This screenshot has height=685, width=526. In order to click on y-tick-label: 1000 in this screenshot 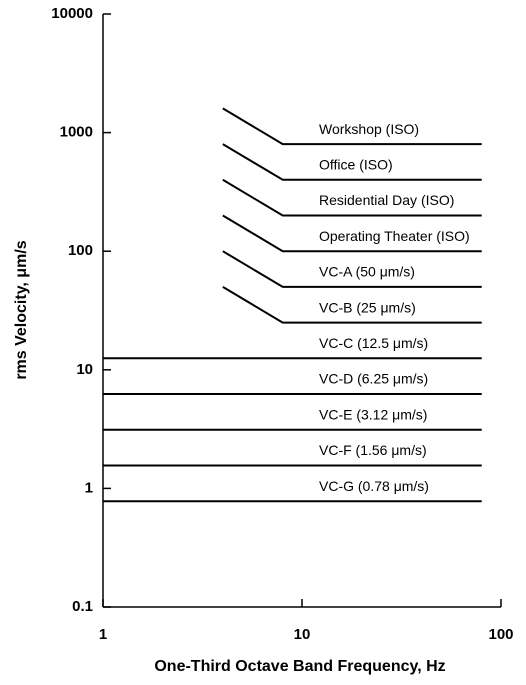, I will do `click(76, 132)`.